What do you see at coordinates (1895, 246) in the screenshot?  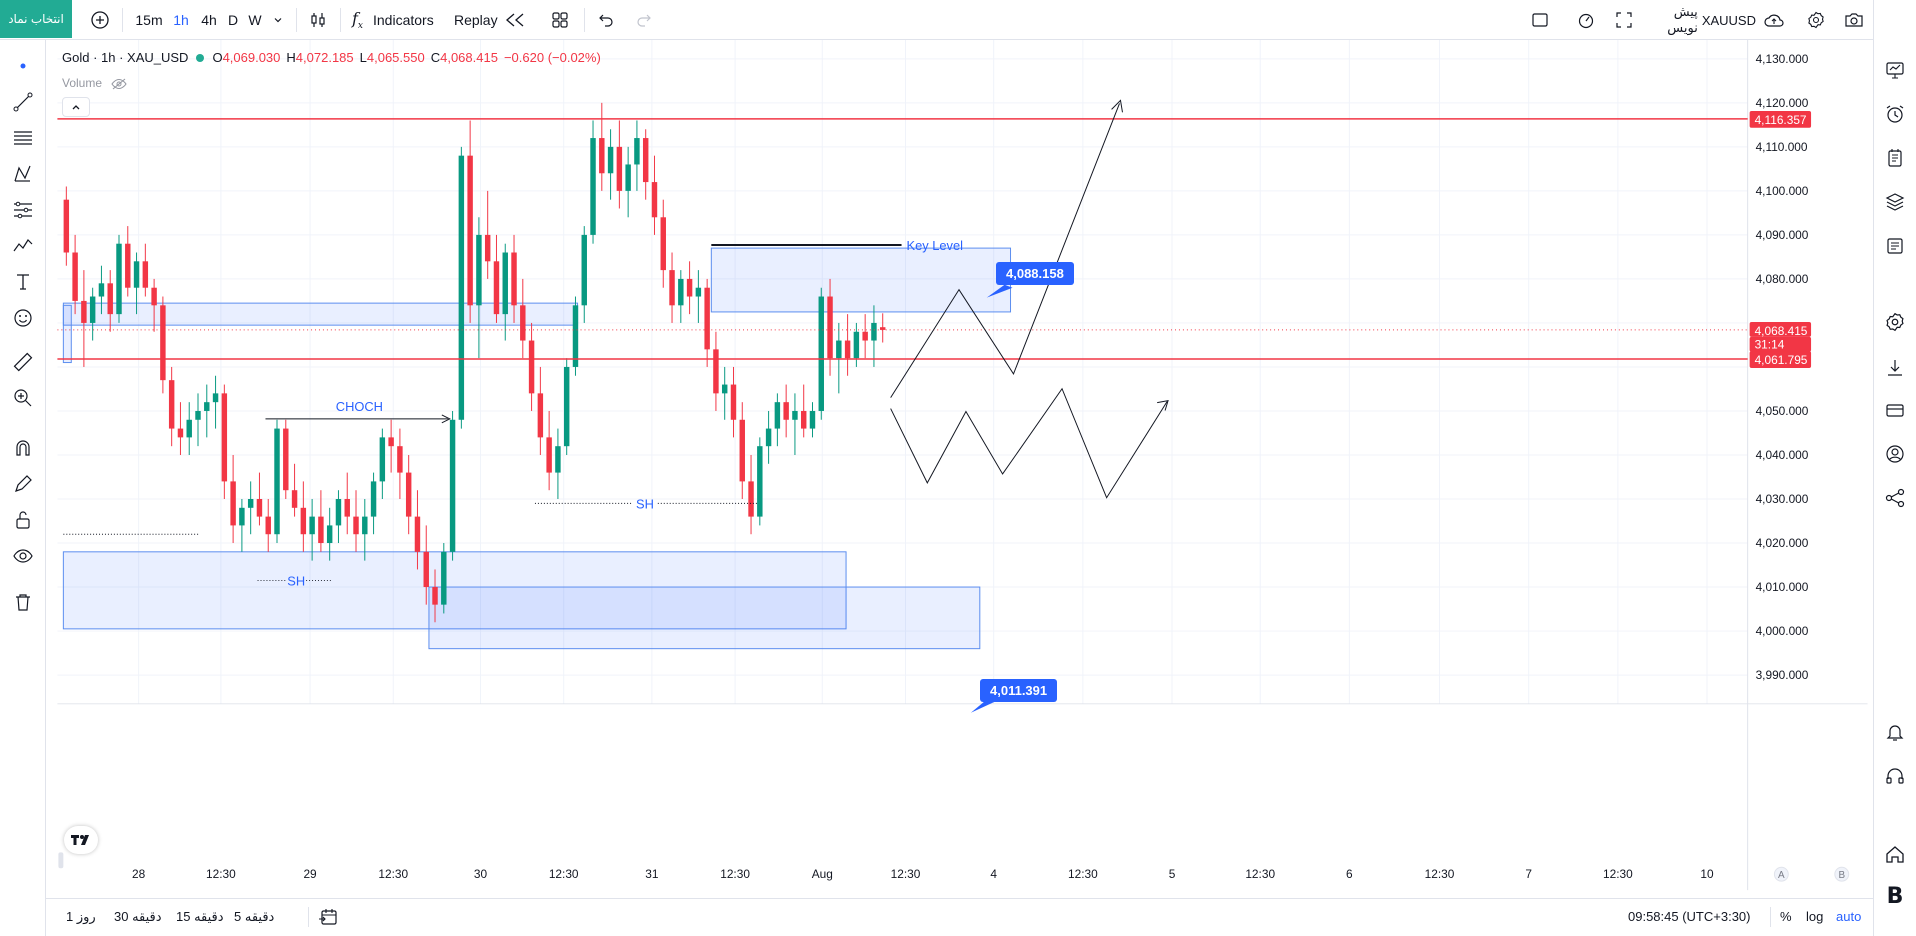 I see `calendar-button` at bounding box center [1895, 246].